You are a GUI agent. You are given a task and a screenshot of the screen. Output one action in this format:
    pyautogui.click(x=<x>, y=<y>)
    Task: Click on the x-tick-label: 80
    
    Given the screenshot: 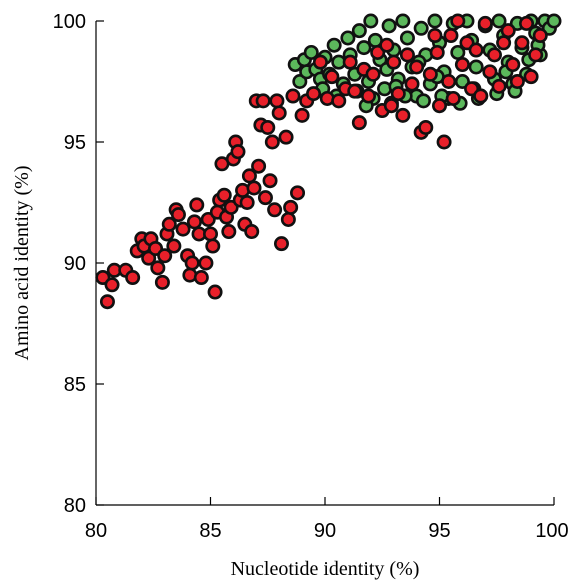 What is the action you would take?
    pyautogui.click(x=96, y=531)
    